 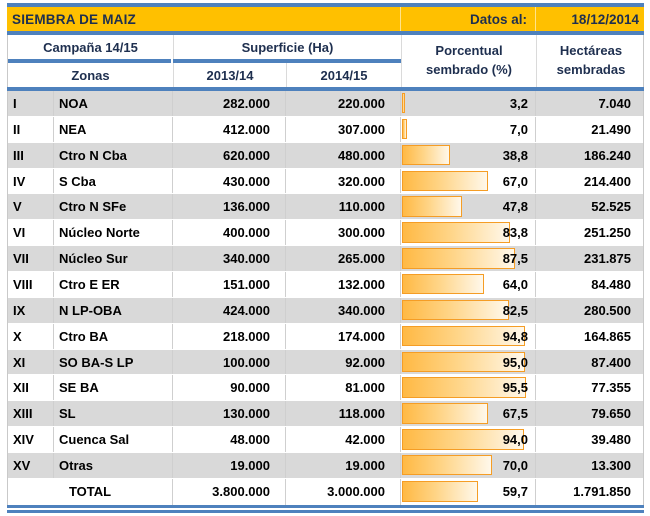 I want to click on superficie-2014-15: 118.000, so click(x=343, y=414).